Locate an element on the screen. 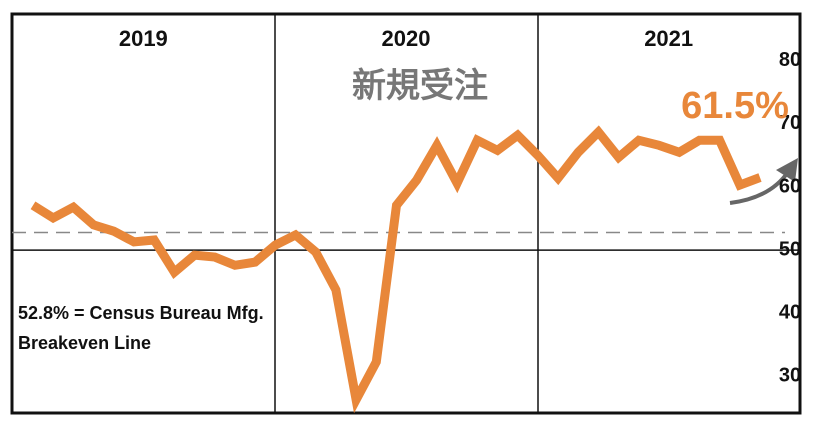 This screenshot has height=428, width=832. y-tick-label: 40 is located at coordinates (790, 313).